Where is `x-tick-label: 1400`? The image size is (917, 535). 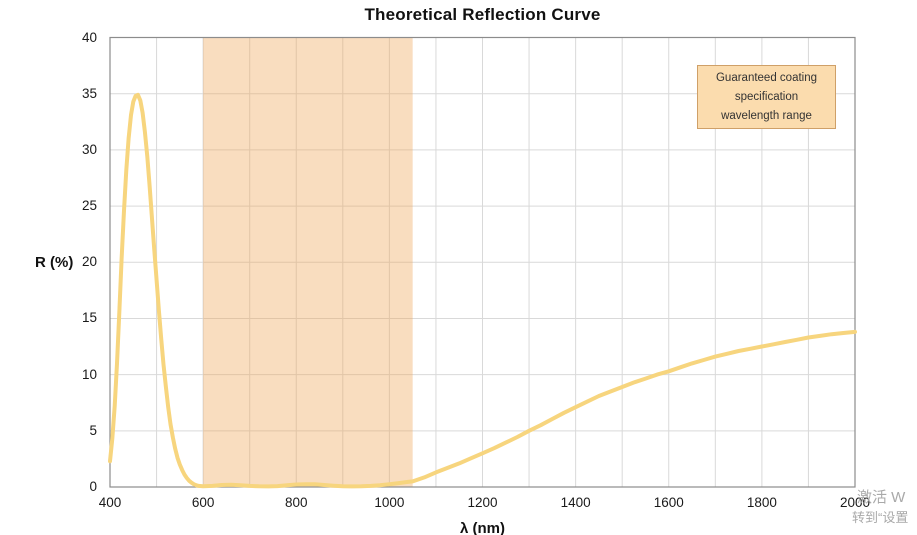
x-tick-label: 1400 is located at coordinates (575, 502).